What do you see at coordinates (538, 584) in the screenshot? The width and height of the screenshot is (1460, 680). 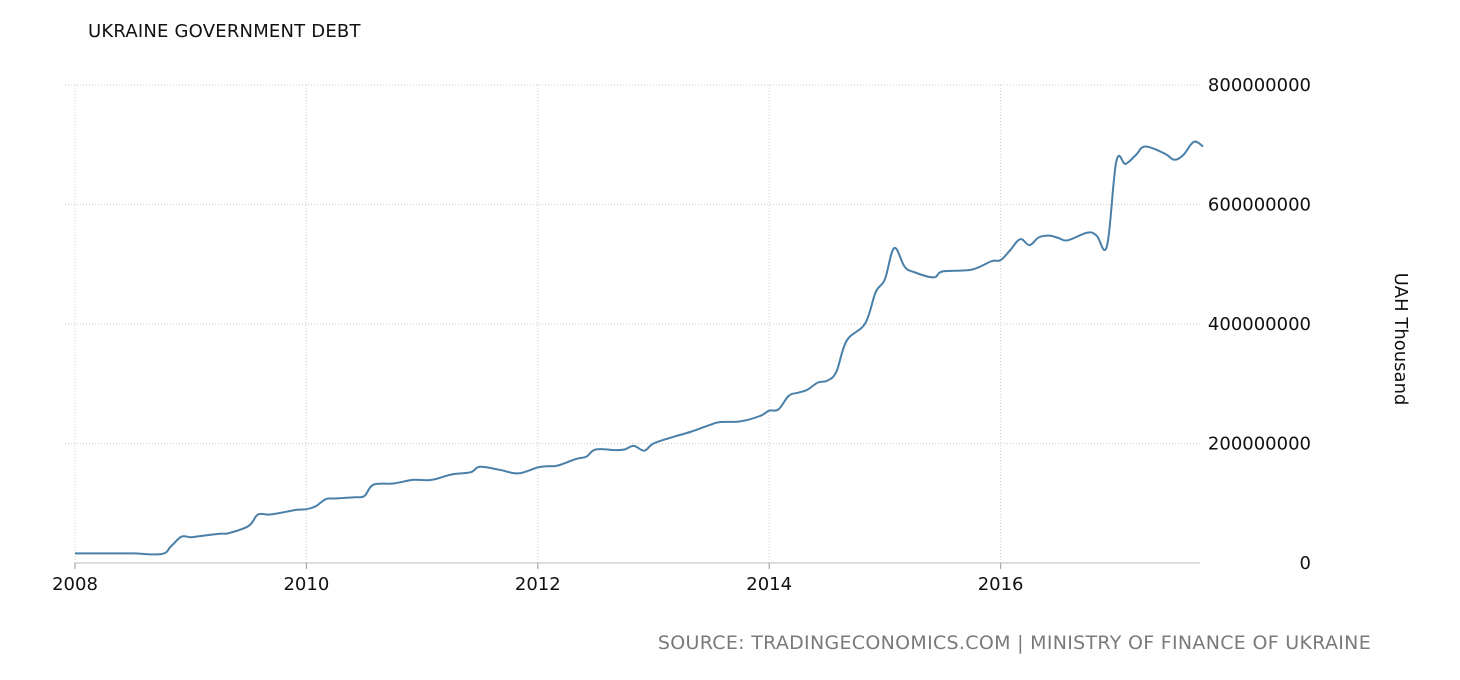 I see `x-tick-label: 2012` at bounding box center [538, 584].